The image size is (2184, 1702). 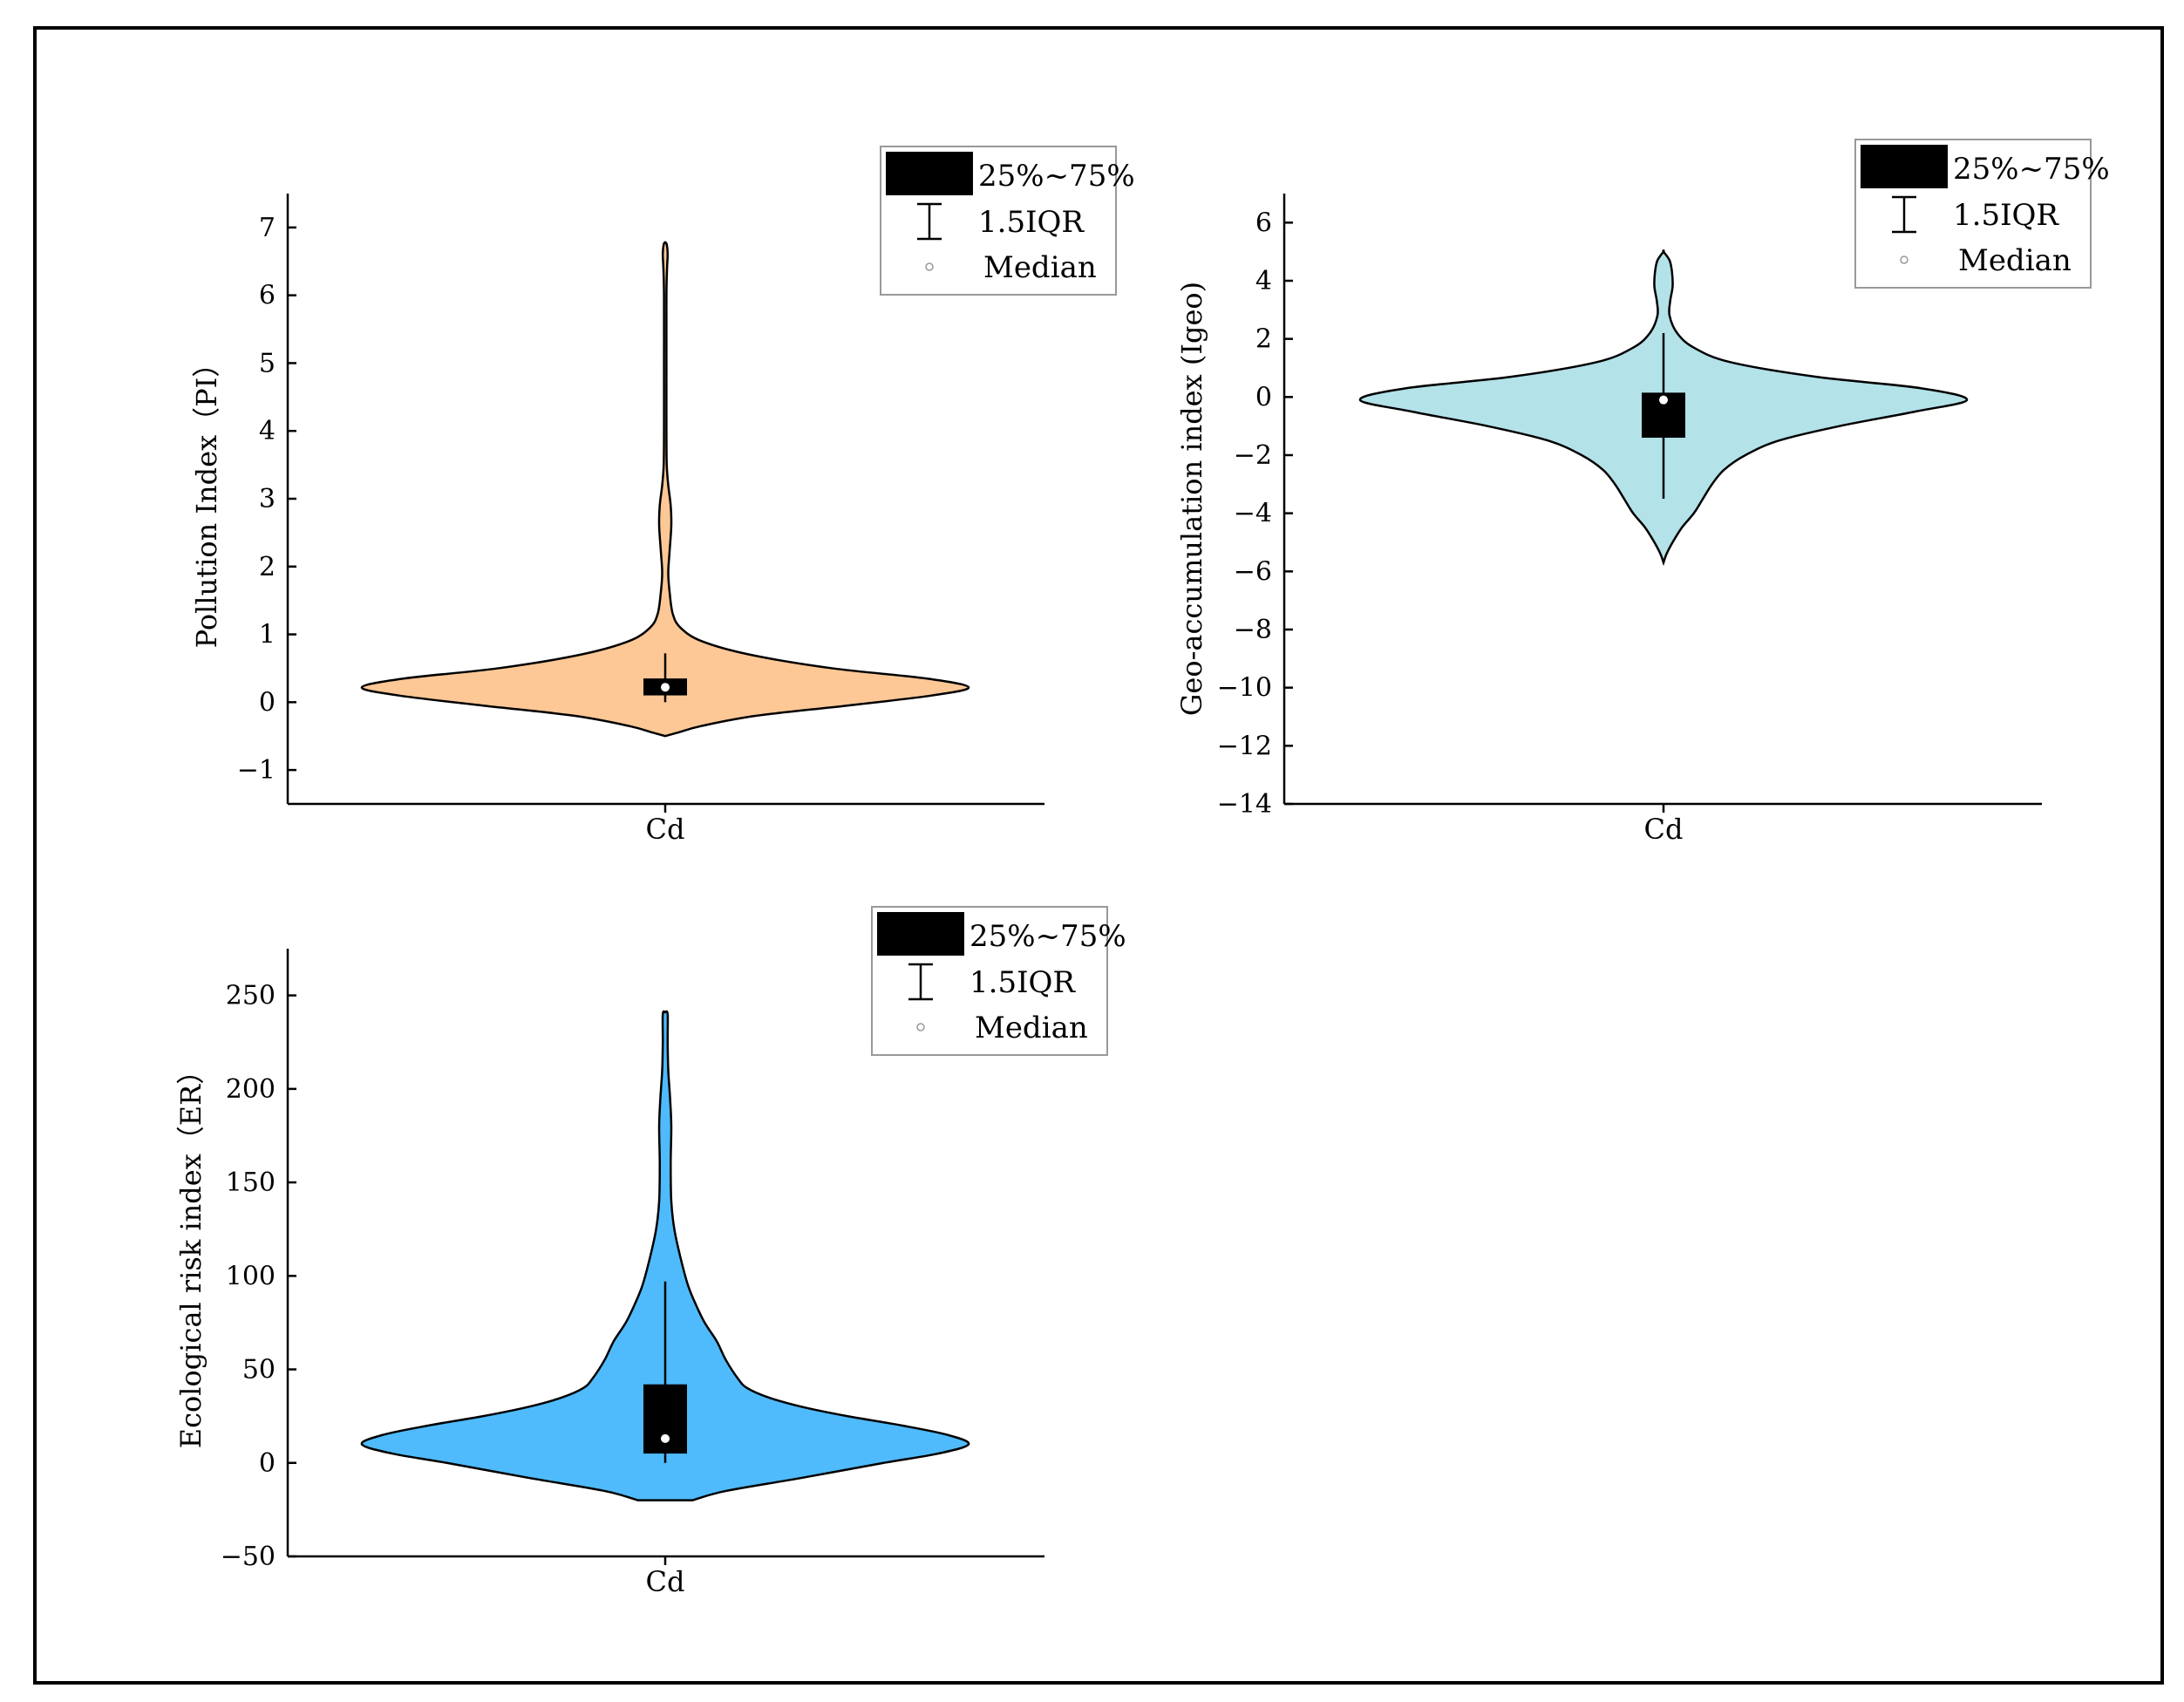 What do you see at coordinates (1031, 1028) in the screenshot?
I see `er-legend-median-label: Median` at bounding box center [1031, 1028].